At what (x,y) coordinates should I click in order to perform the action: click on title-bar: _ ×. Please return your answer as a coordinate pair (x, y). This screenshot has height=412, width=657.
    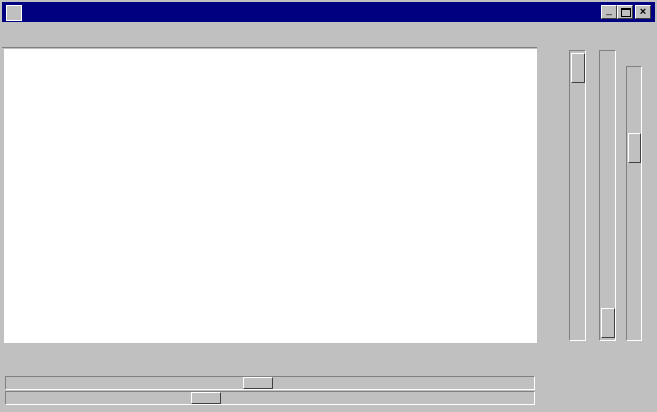
    Looking at the image, I should click on (328, 12).